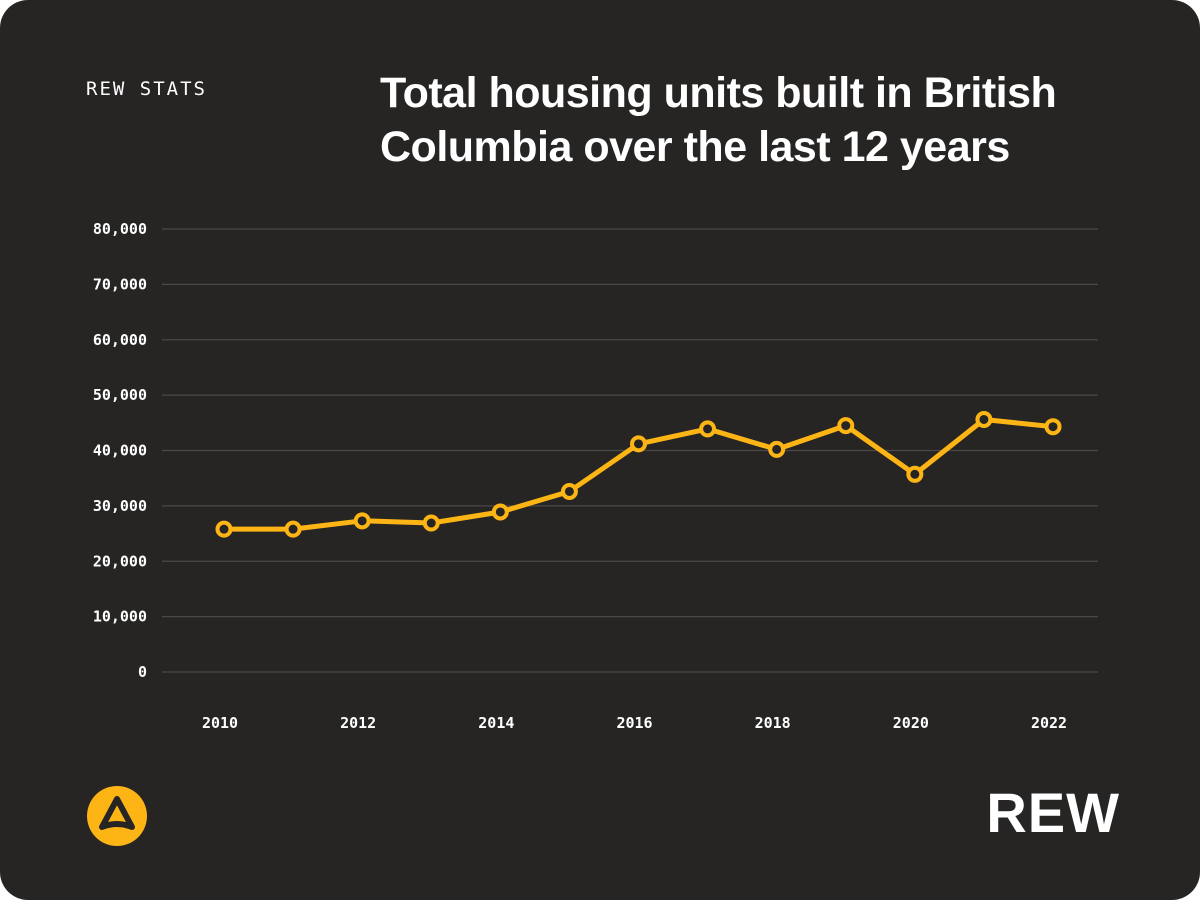 This screenshot has height=900, width=1200. I want to click on y-tick-label: 30,000, so click(120, 506).